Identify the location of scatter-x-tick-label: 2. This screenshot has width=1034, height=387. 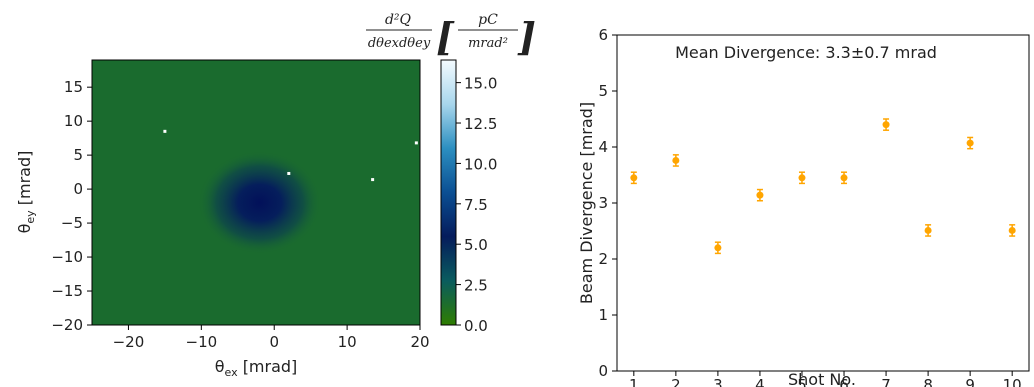
(676, 381).